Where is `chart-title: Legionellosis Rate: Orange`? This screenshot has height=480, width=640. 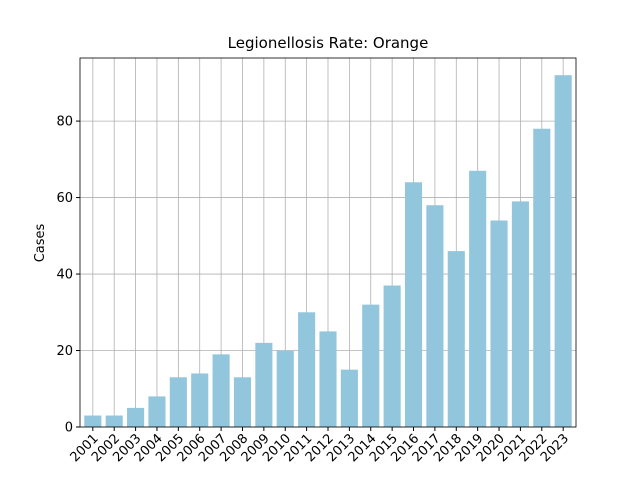 chart-title: Legionellosis Rate: Orange is located at coordinates (328, 43).